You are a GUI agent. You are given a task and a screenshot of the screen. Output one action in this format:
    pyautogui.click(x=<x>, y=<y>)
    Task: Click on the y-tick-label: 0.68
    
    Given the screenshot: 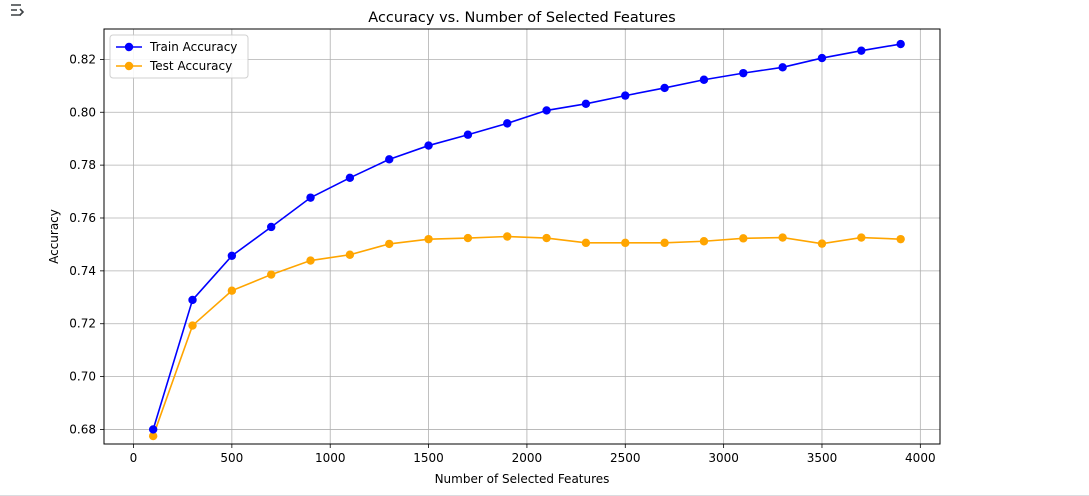 What is the action you would take?
    pyautogui.click(x=82, y=429)
    